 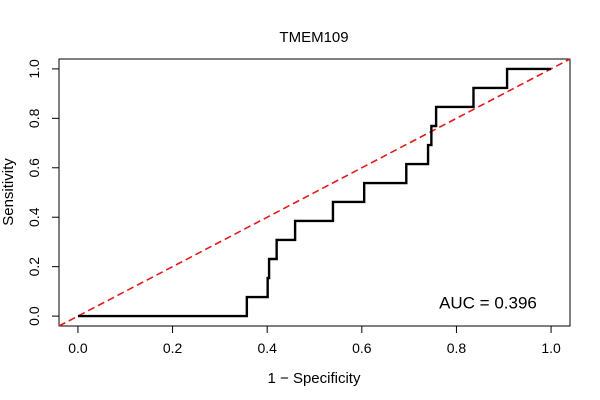 What do you see at coordinates (34, 217) in the screenshot?
I see `y-tick-label: 0.4` at bounding box center [34, 217].